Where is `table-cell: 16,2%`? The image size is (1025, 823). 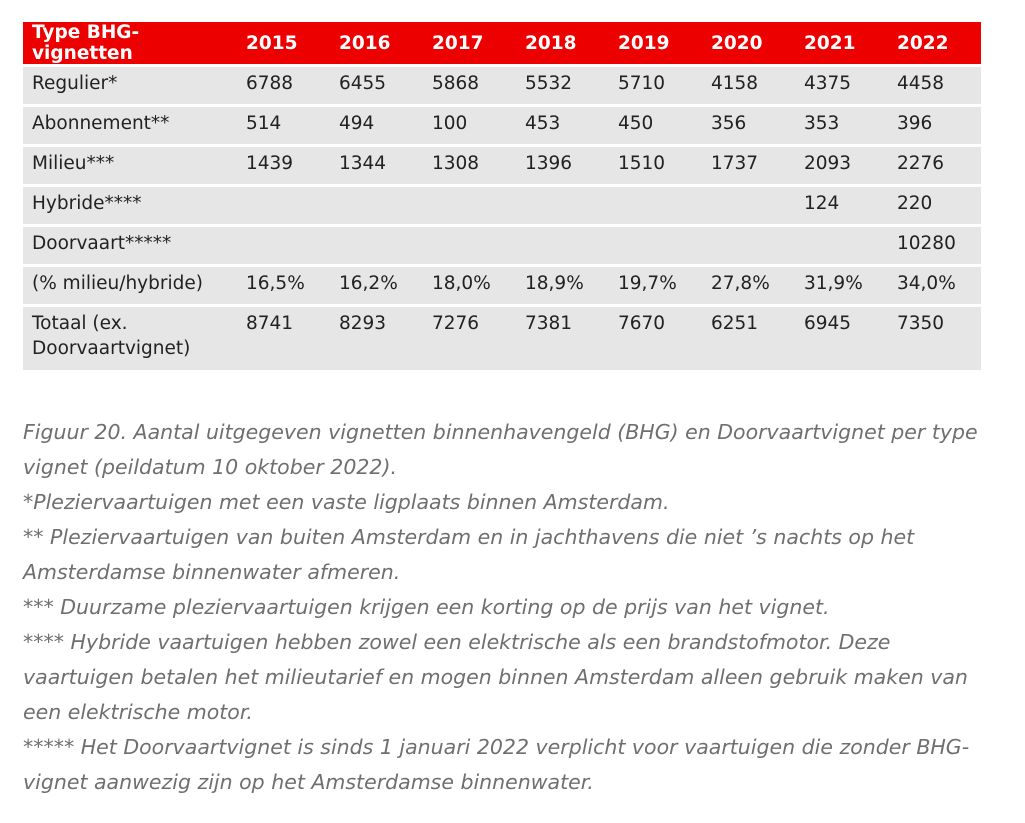
table-cell: 16,2% is located at coordinates (376, 287).